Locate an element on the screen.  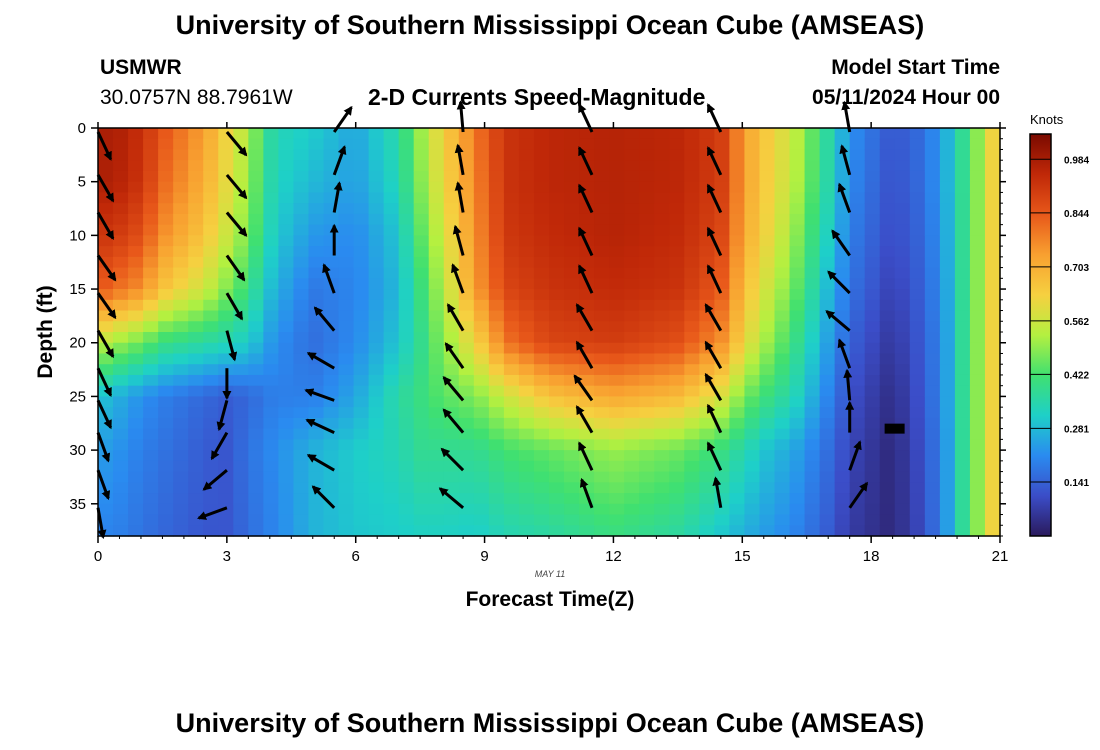
colorbar-ramp is located at coordinates (1040, 335).